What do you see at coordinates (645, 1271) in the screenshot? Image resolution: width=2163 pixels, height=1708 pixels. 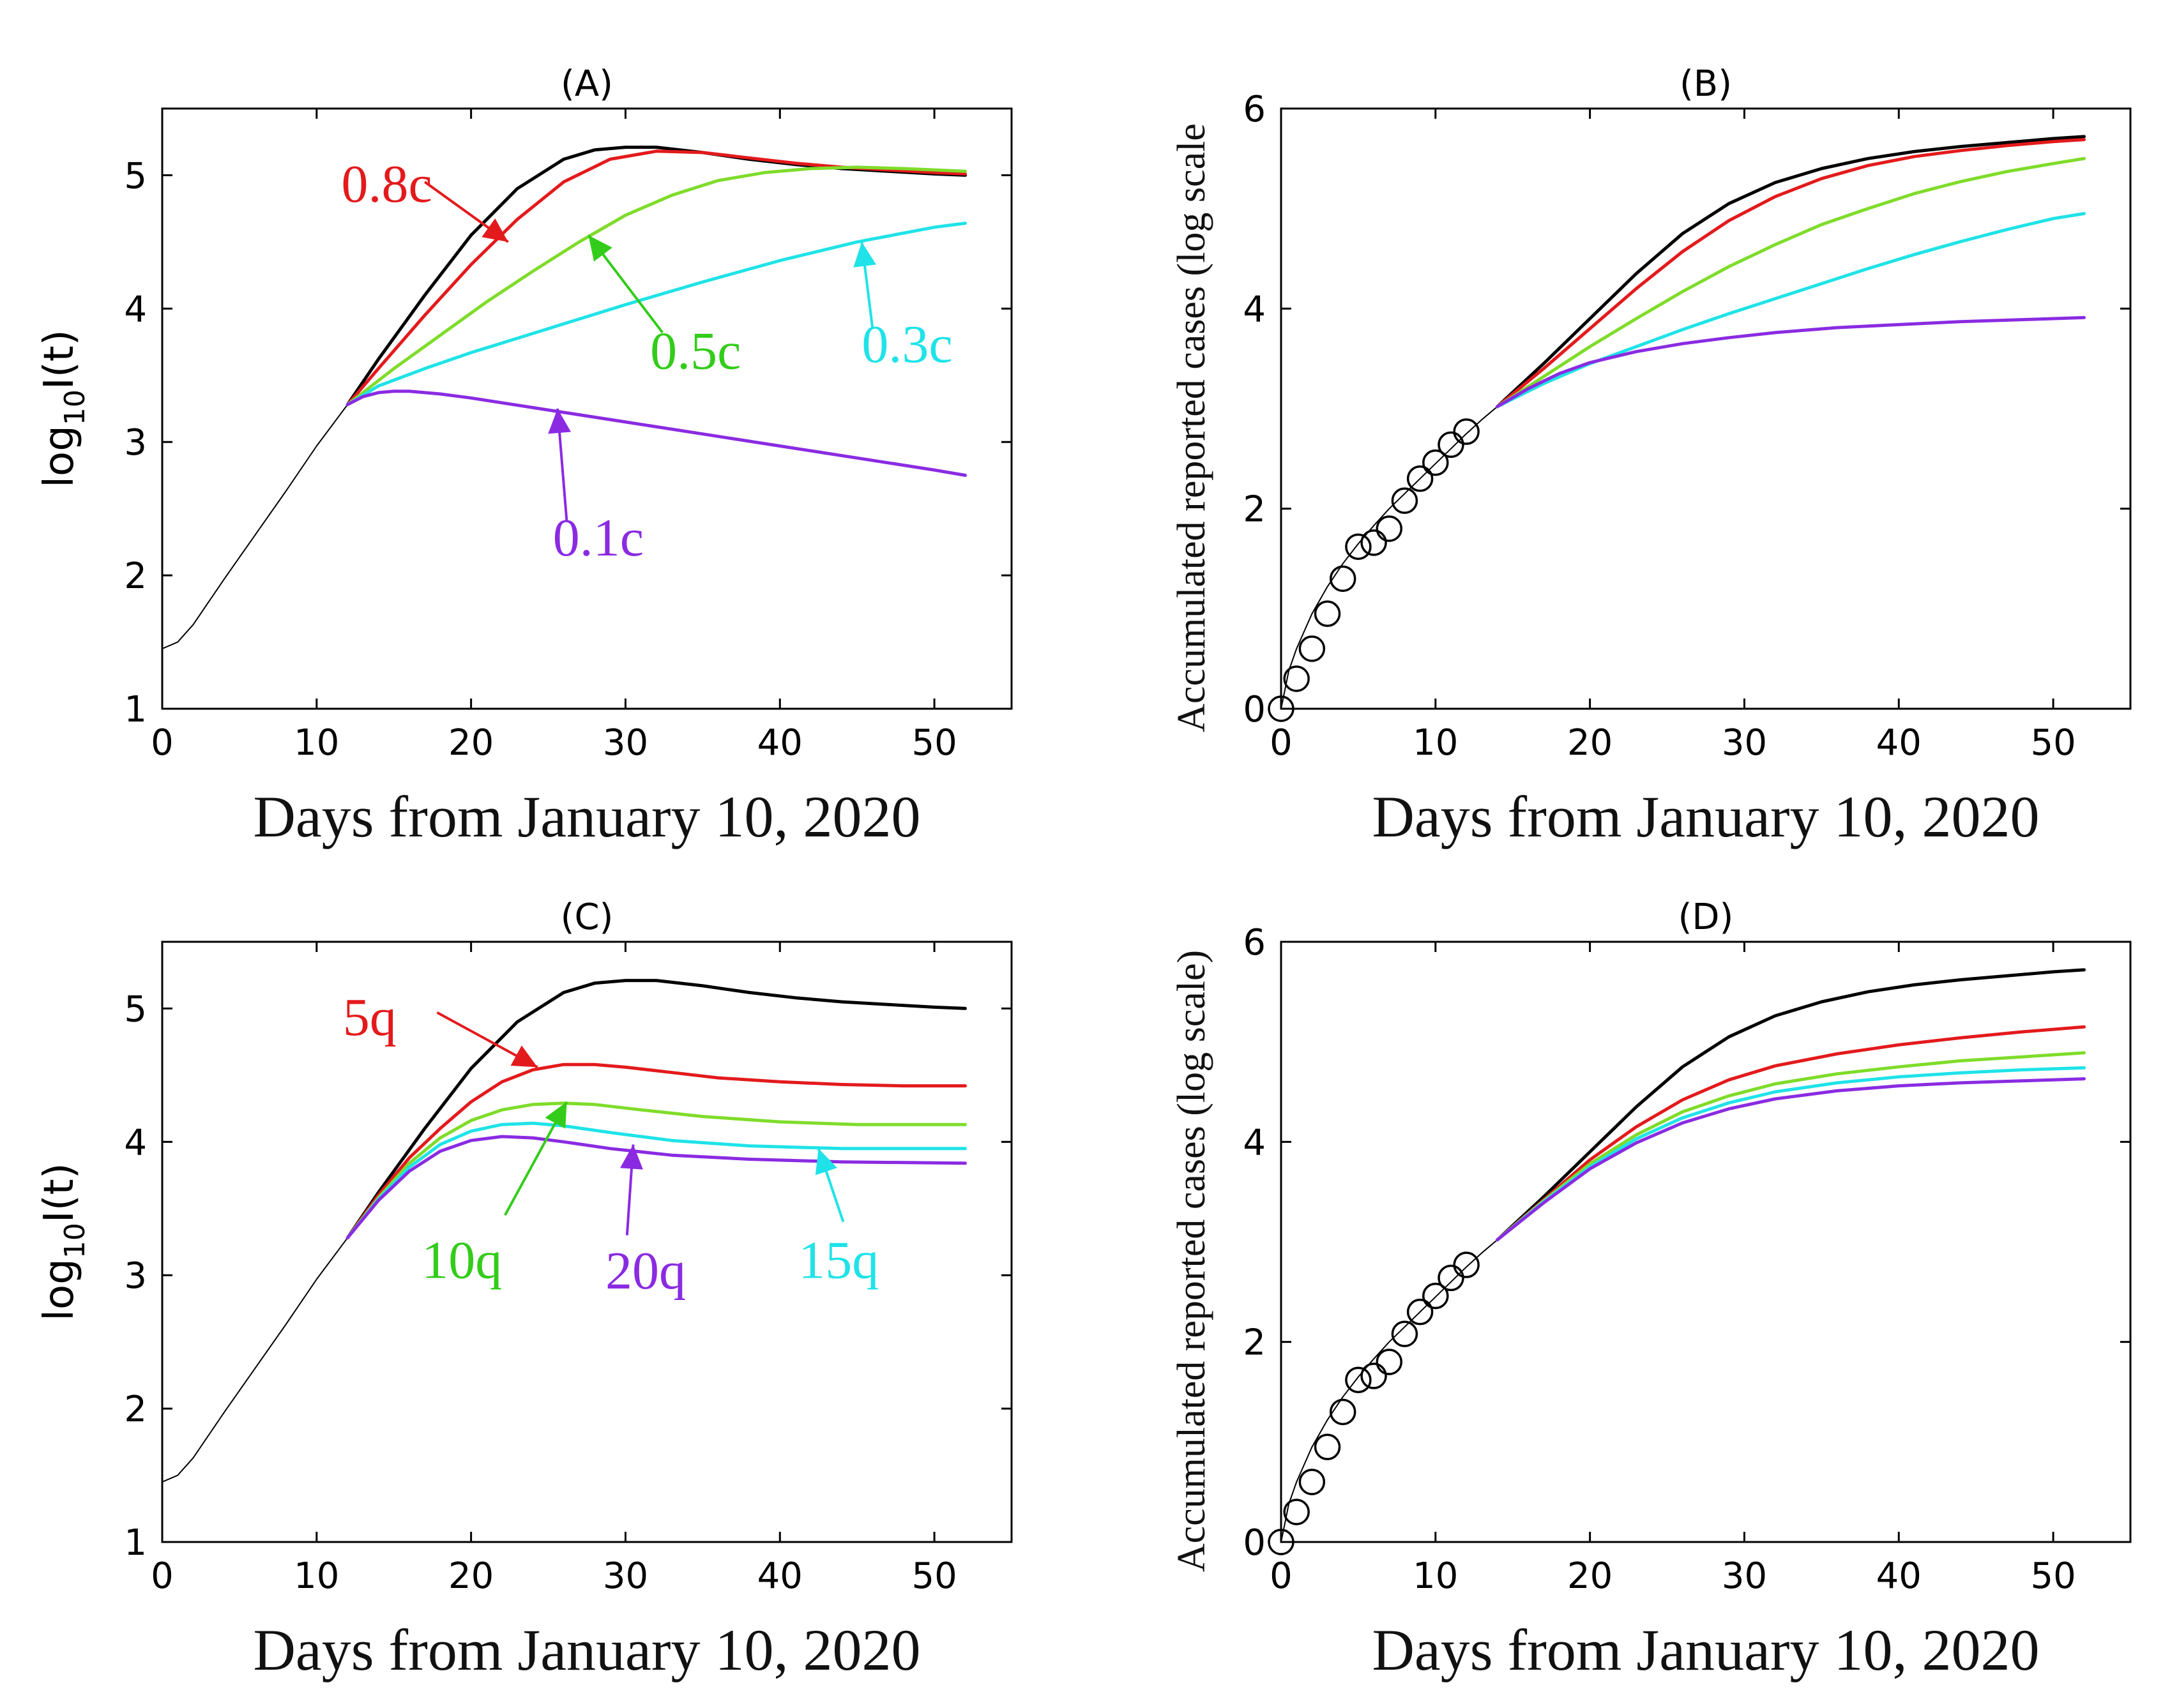 I see `annotation-label: 20q` at bounding box center [645, 1271].